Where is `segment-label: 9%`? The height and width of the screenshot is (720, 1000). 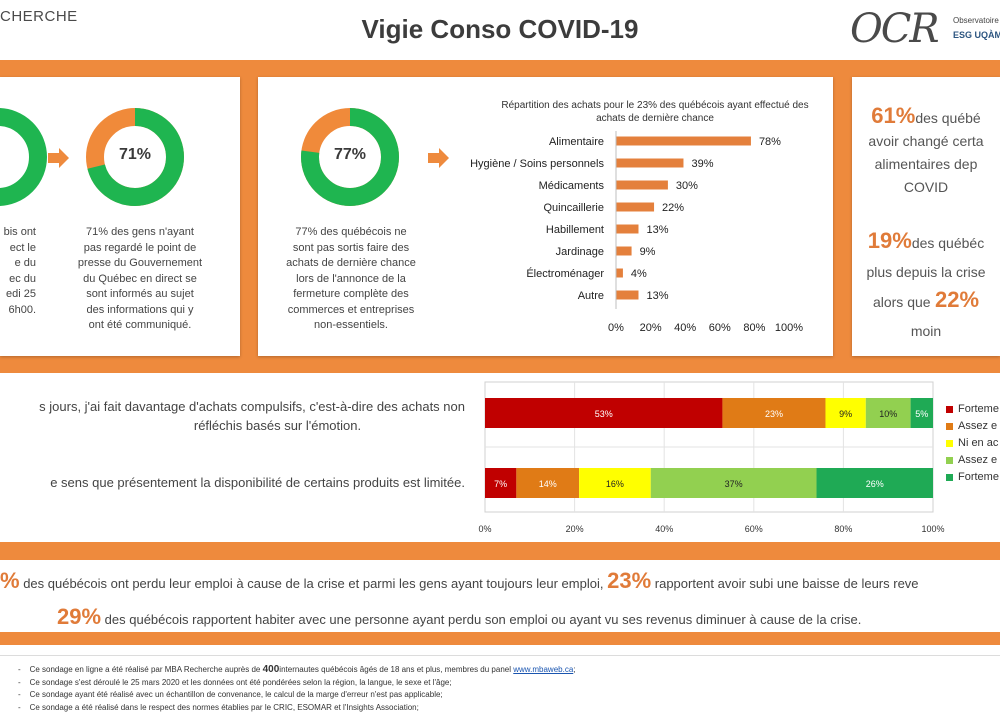 segment-label: 9% is located at coordinates (845, 414).